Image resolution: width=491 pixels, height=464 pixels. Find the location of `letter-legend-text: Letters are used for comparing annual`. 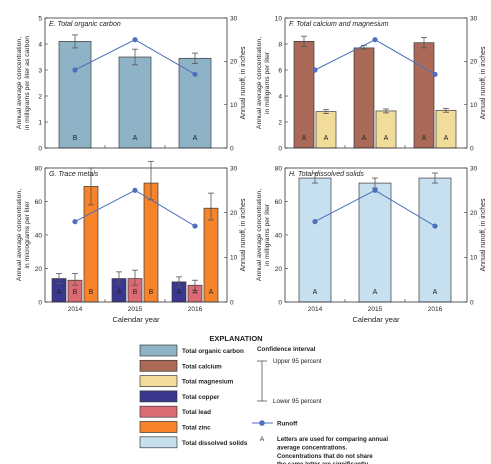

letter-legend-text: Letters are used for comparing annual is located at coordinates (332, 439).